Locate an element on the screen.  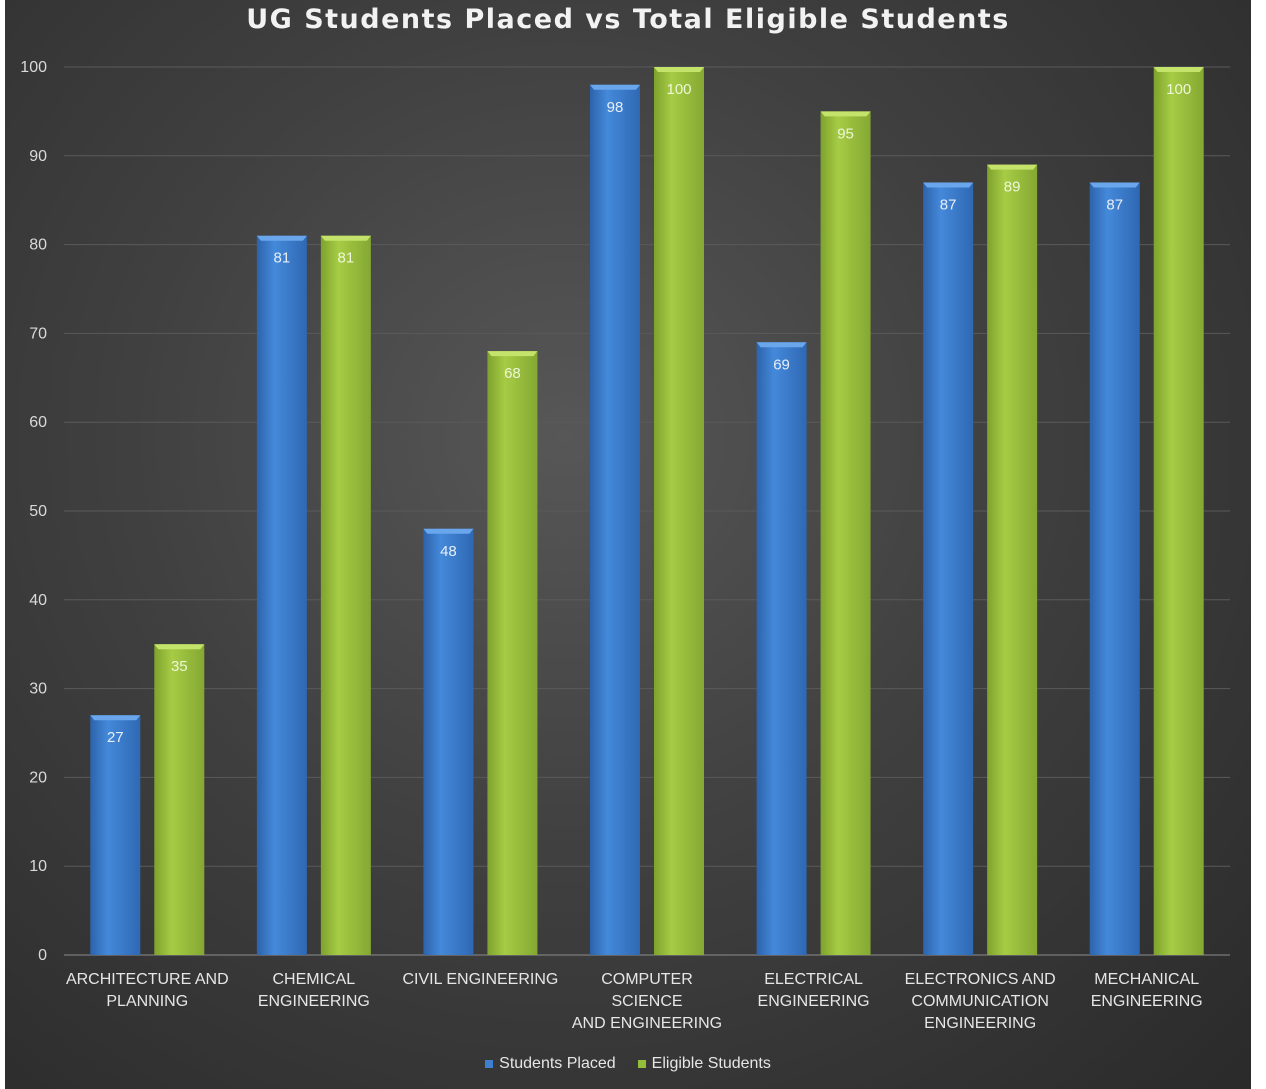
legend-item-students-placed: Students Placed is located at coordinates (550, 1064).